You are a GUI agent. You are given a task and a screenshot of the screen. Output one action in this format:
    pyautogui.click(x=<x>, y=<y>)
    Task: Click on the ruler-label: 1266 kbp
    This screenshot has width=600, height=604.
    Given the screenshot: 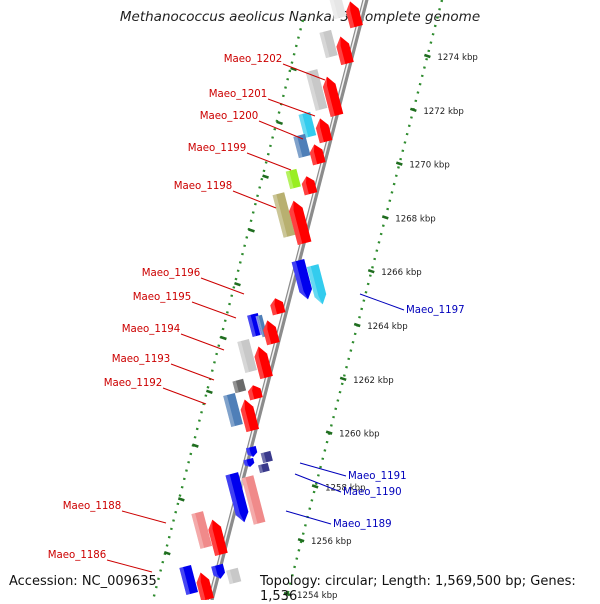 What is the action you would take?
    pyautogui.click(x=401, y=273)
    